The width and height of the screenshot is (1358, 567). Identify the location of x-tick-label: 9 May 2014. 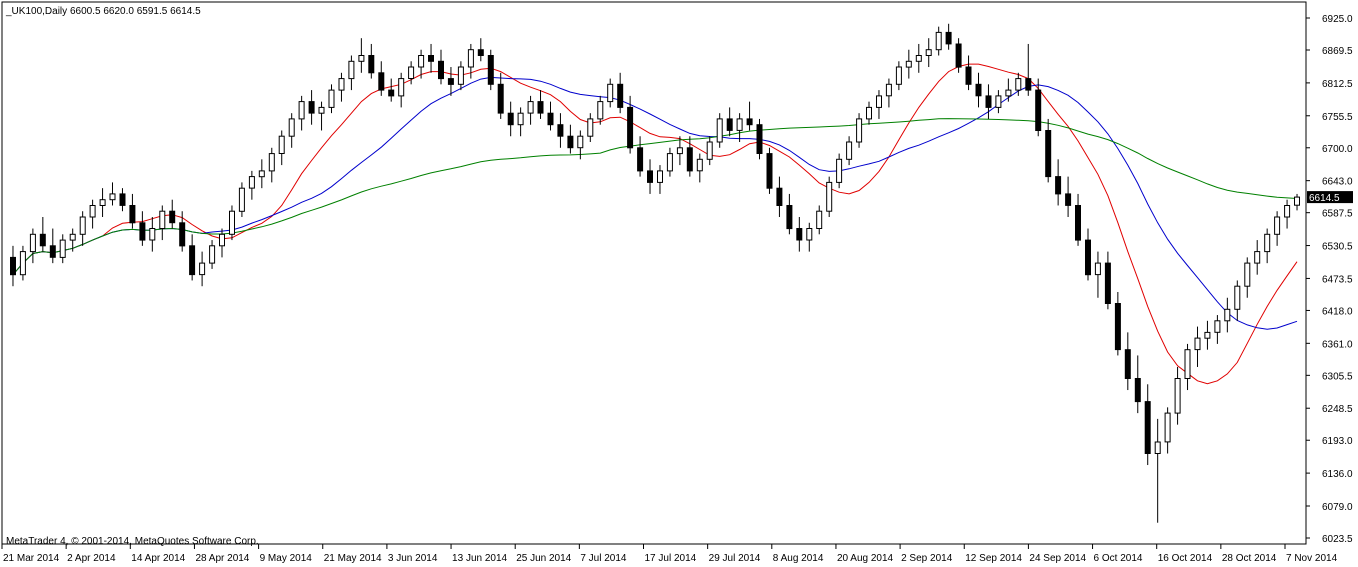
(286, 558).